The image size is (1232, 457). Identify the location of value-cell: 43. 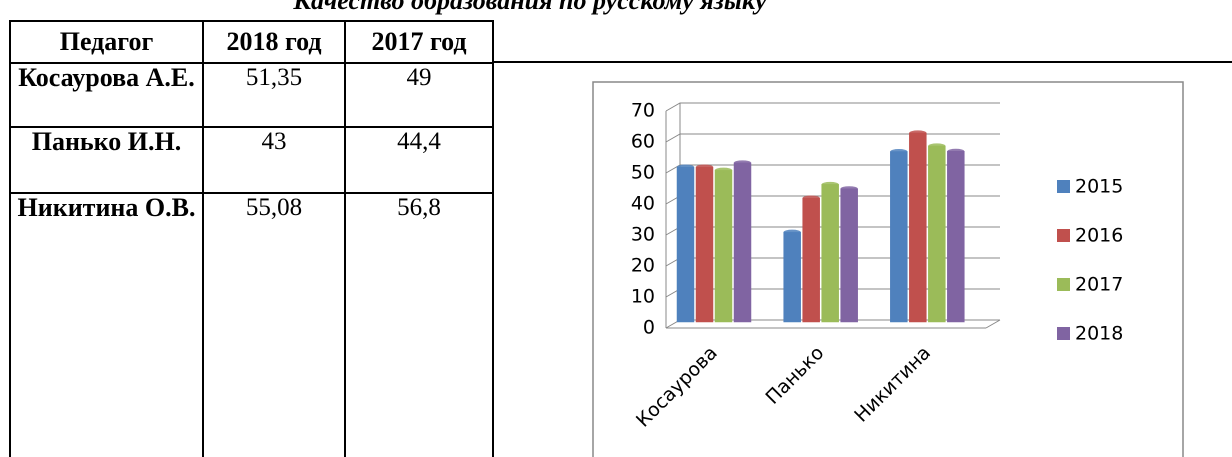
(274, 160).